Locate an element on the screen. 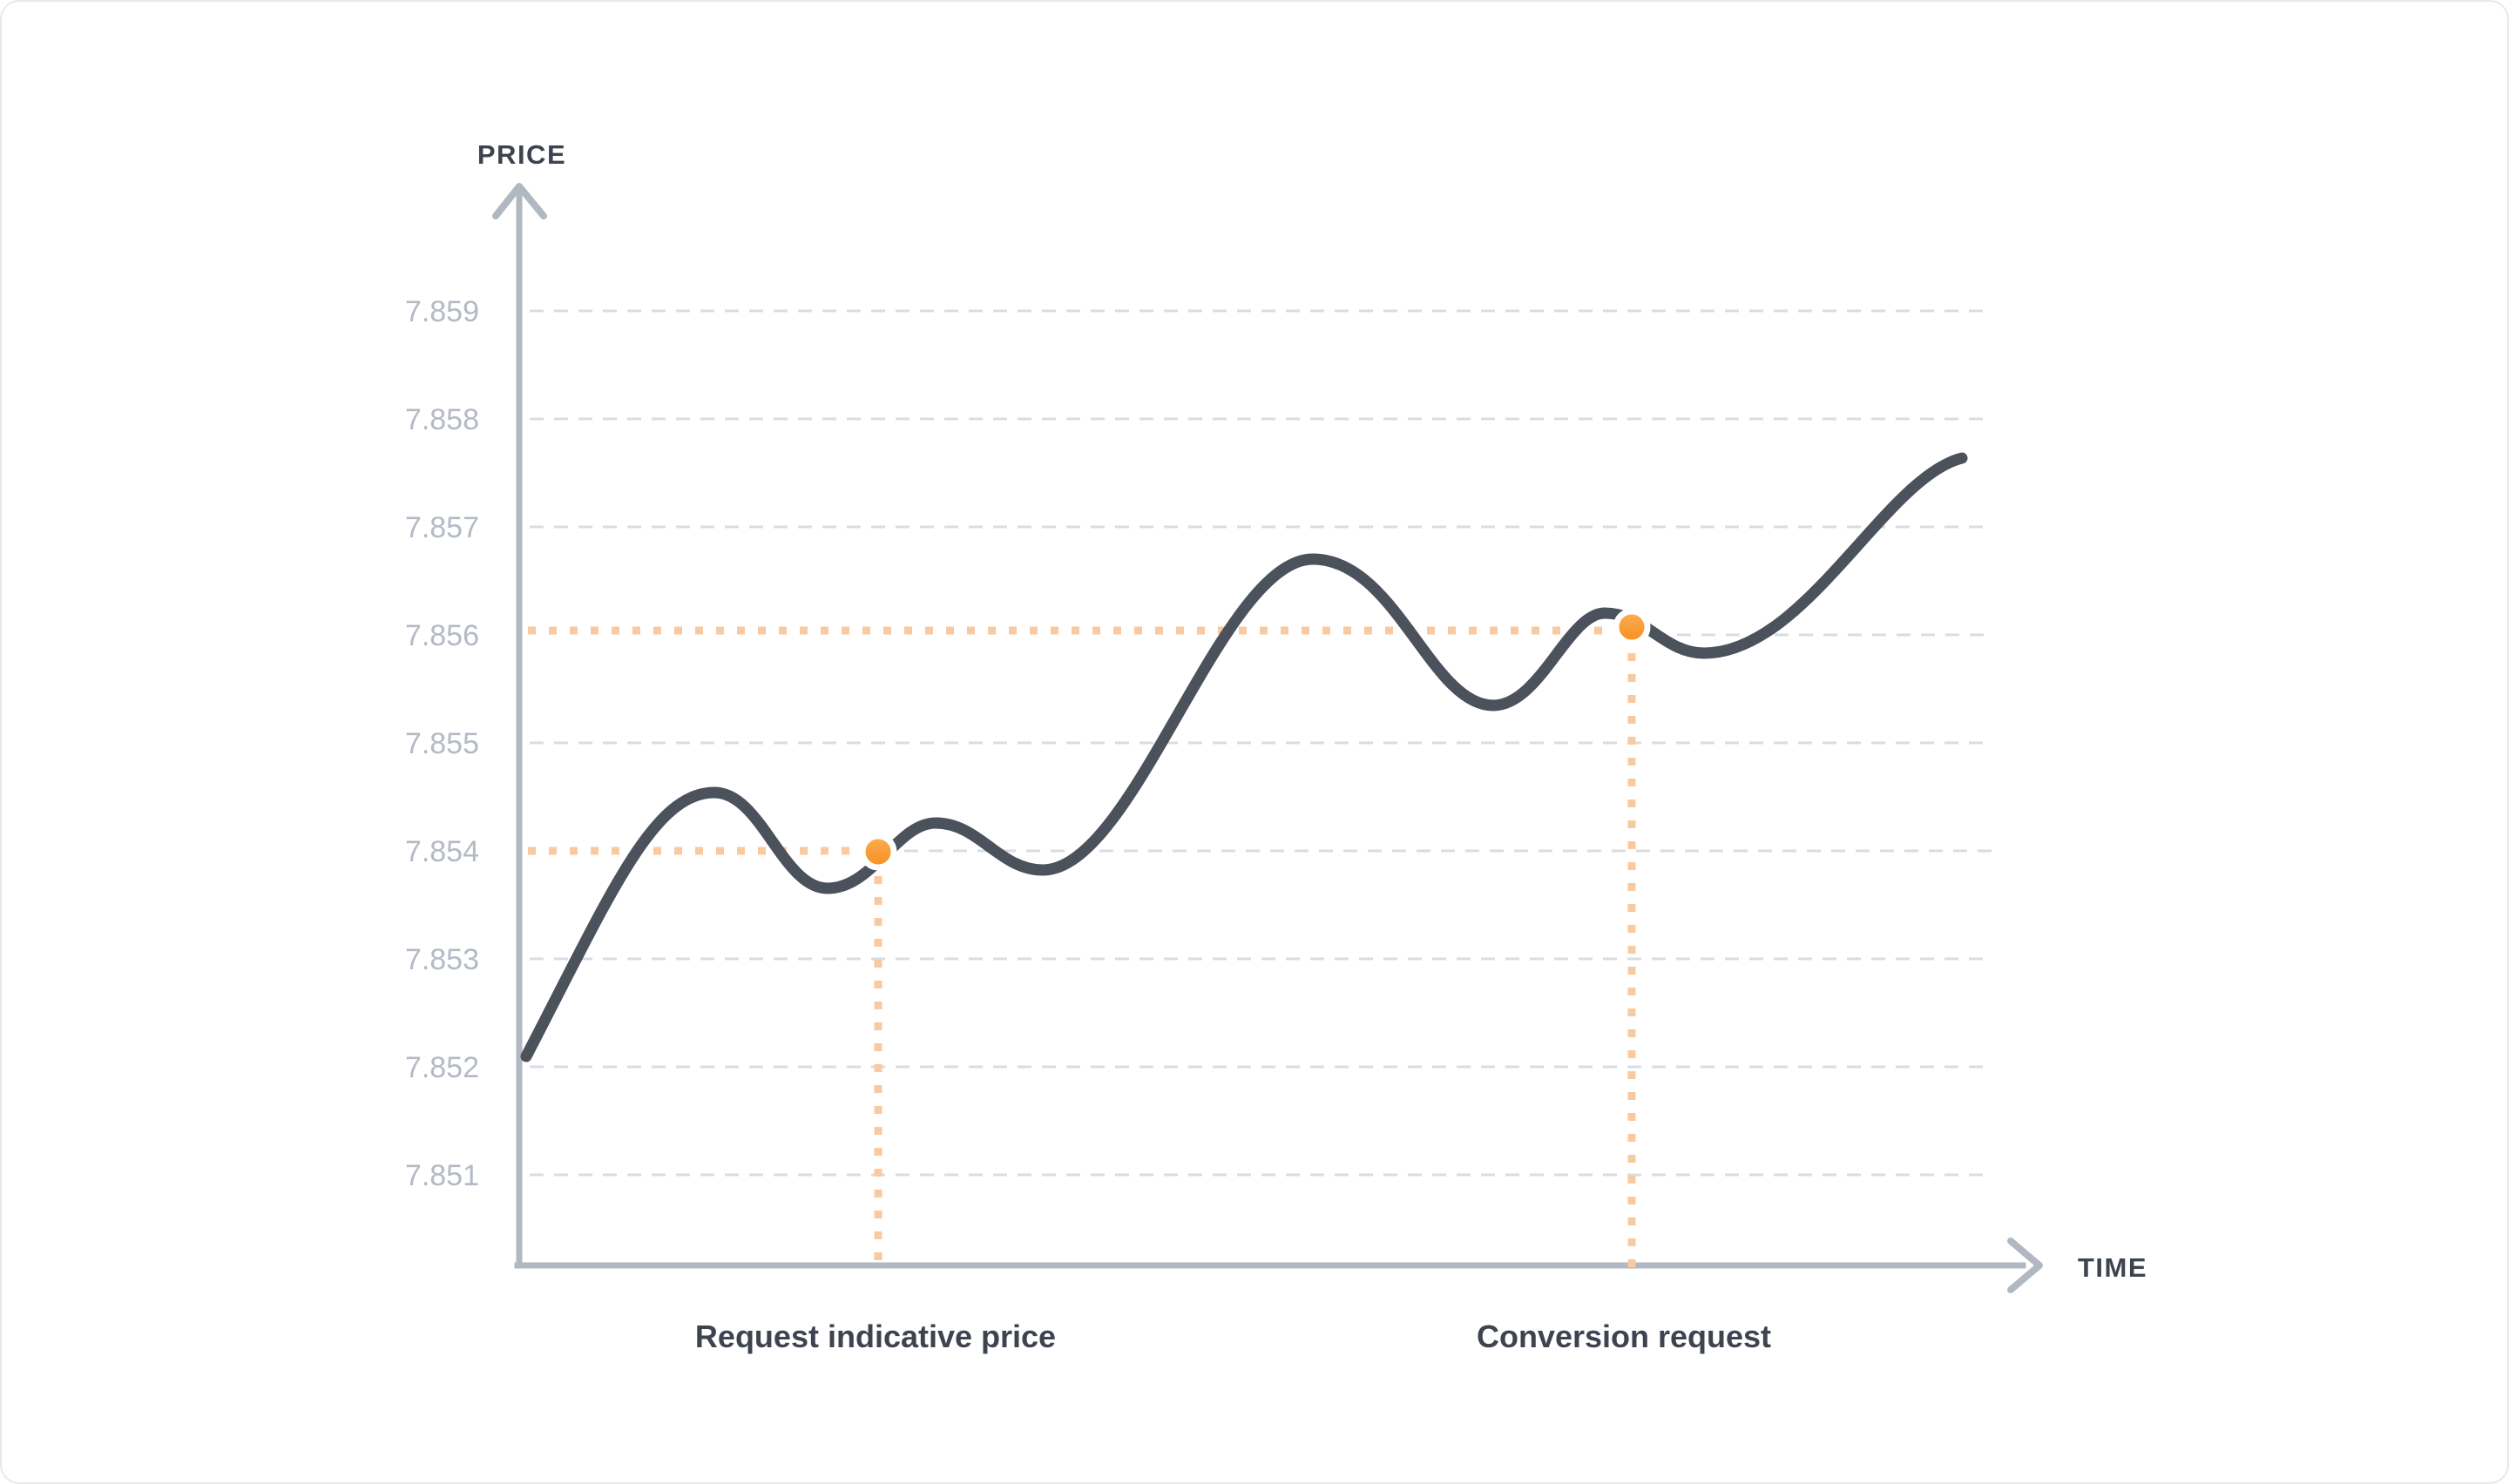  request-indicative-price-label: Request indicative price is located at coordinates (875, 1337).